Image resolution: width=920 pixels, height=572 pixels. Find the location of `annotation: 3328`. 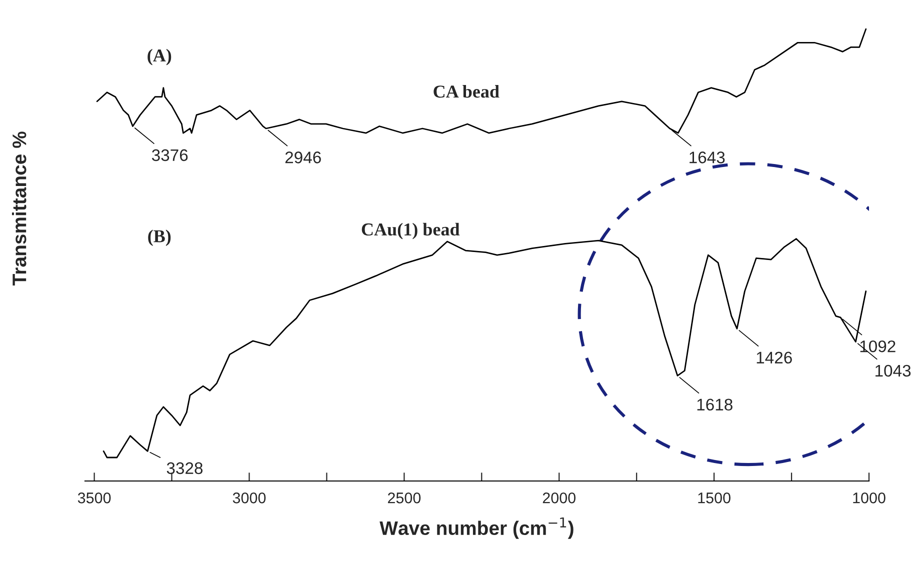

annotation: 3328 is located at coordinates (184, 468).